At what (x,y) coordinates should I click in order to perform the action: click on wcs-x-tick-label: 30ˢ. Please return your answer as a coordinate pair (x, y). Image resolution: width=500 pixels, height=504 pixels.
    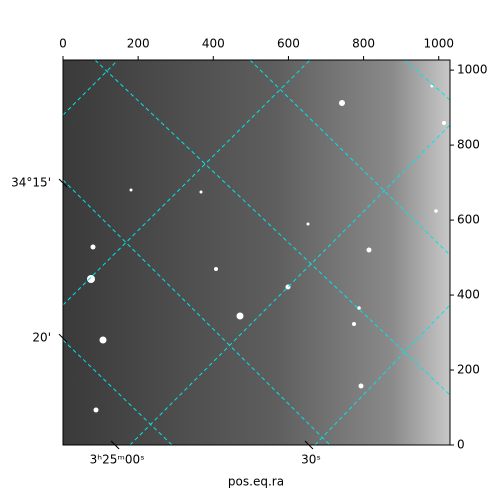
    Looking at the image, I should click on (311, 460).